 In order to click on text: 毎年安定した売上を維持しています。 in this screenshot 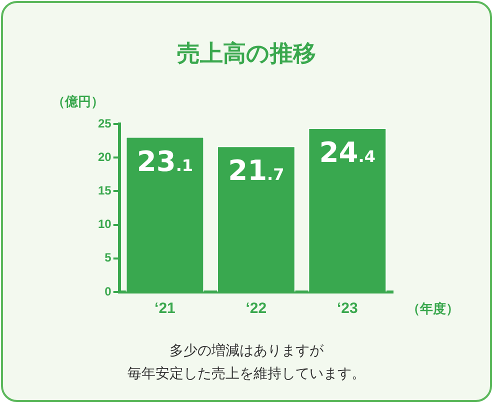, I will do `click(246, 374)`.